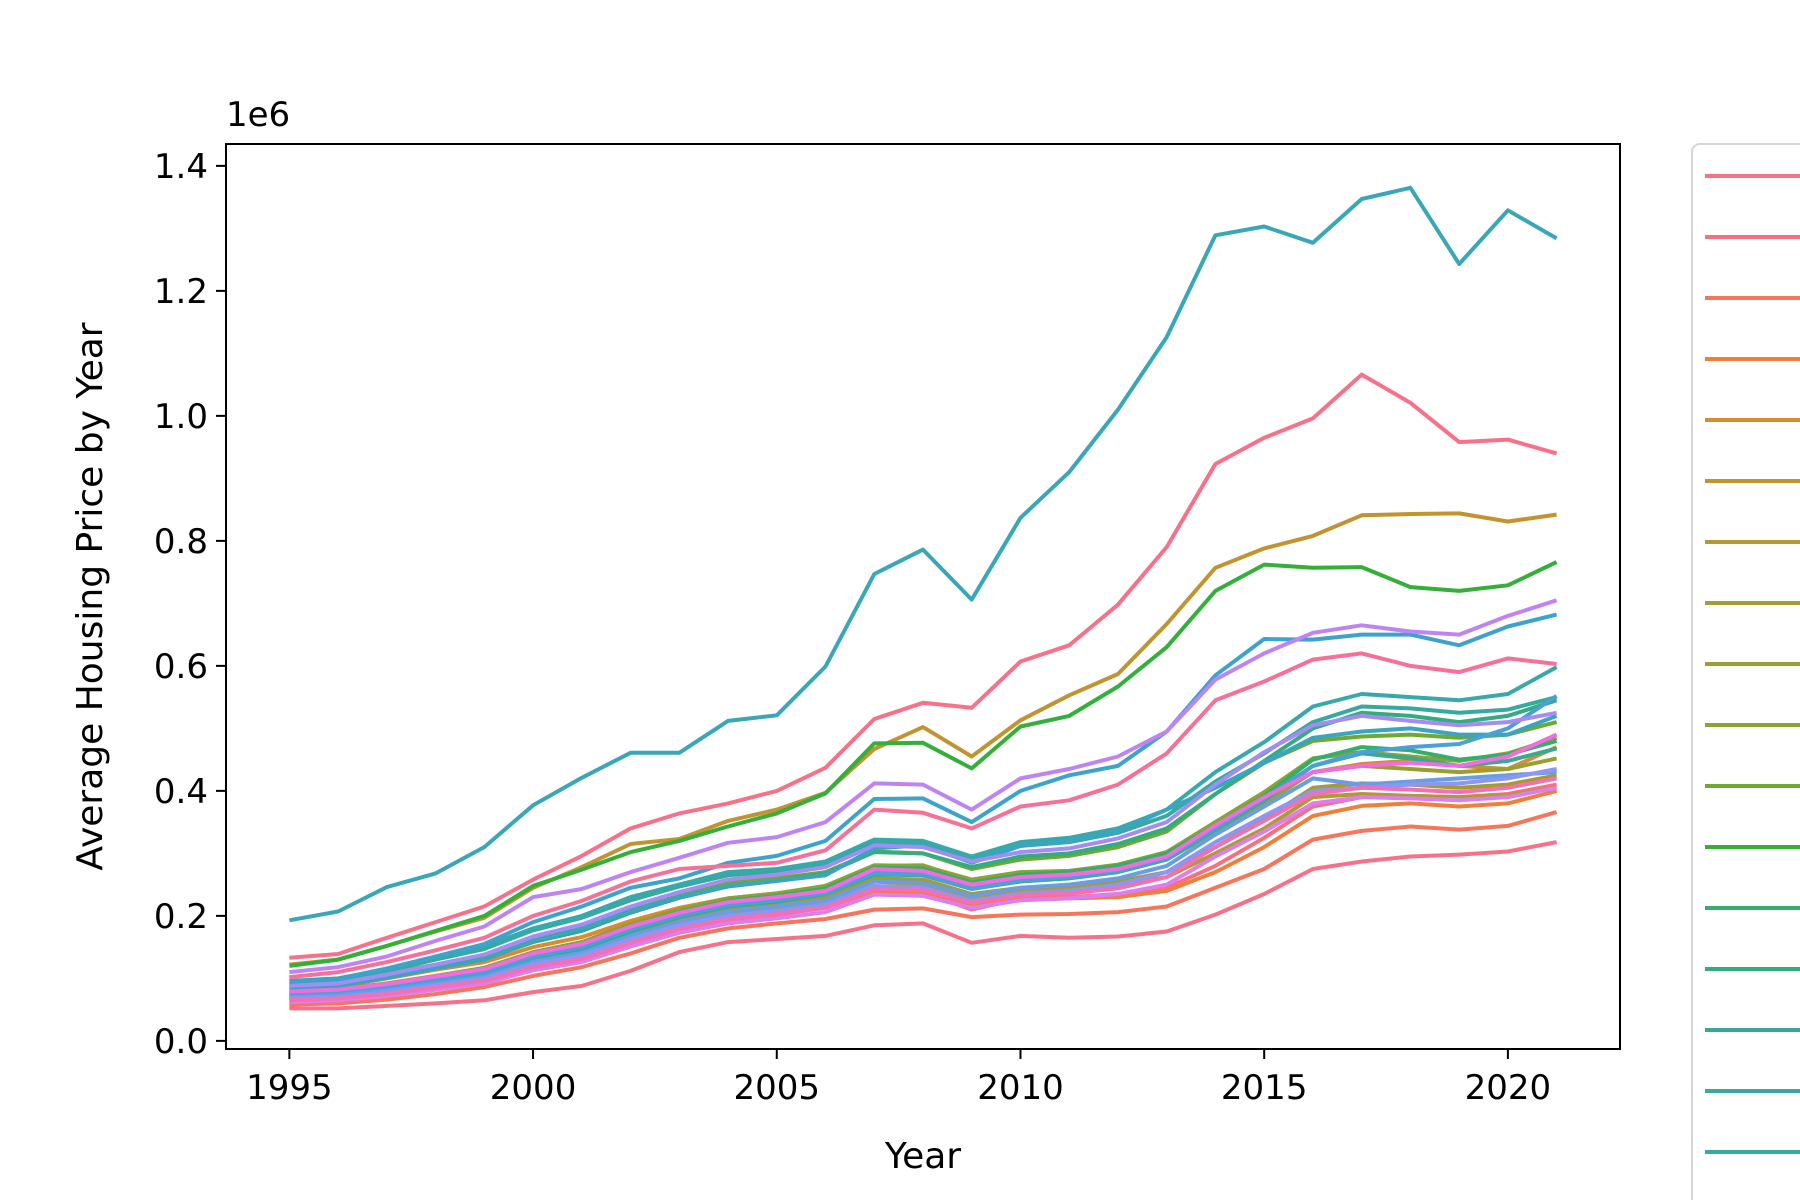 Image resolution: width=1800 pixels, height=1200 pixels. Describe the element at coordinates (1264, 1088) in the screenshot. I see `x-tick-label: 2015` at that location.